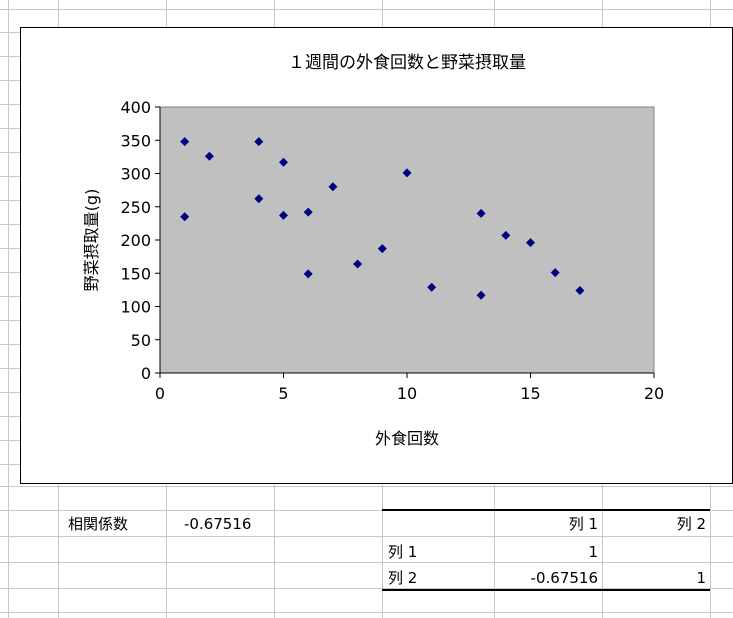 This screenshot has height=618, width=733. Describe the element at coordinates (135, 107) in the screenshot. I see `y-tick-label: 400` at that location.